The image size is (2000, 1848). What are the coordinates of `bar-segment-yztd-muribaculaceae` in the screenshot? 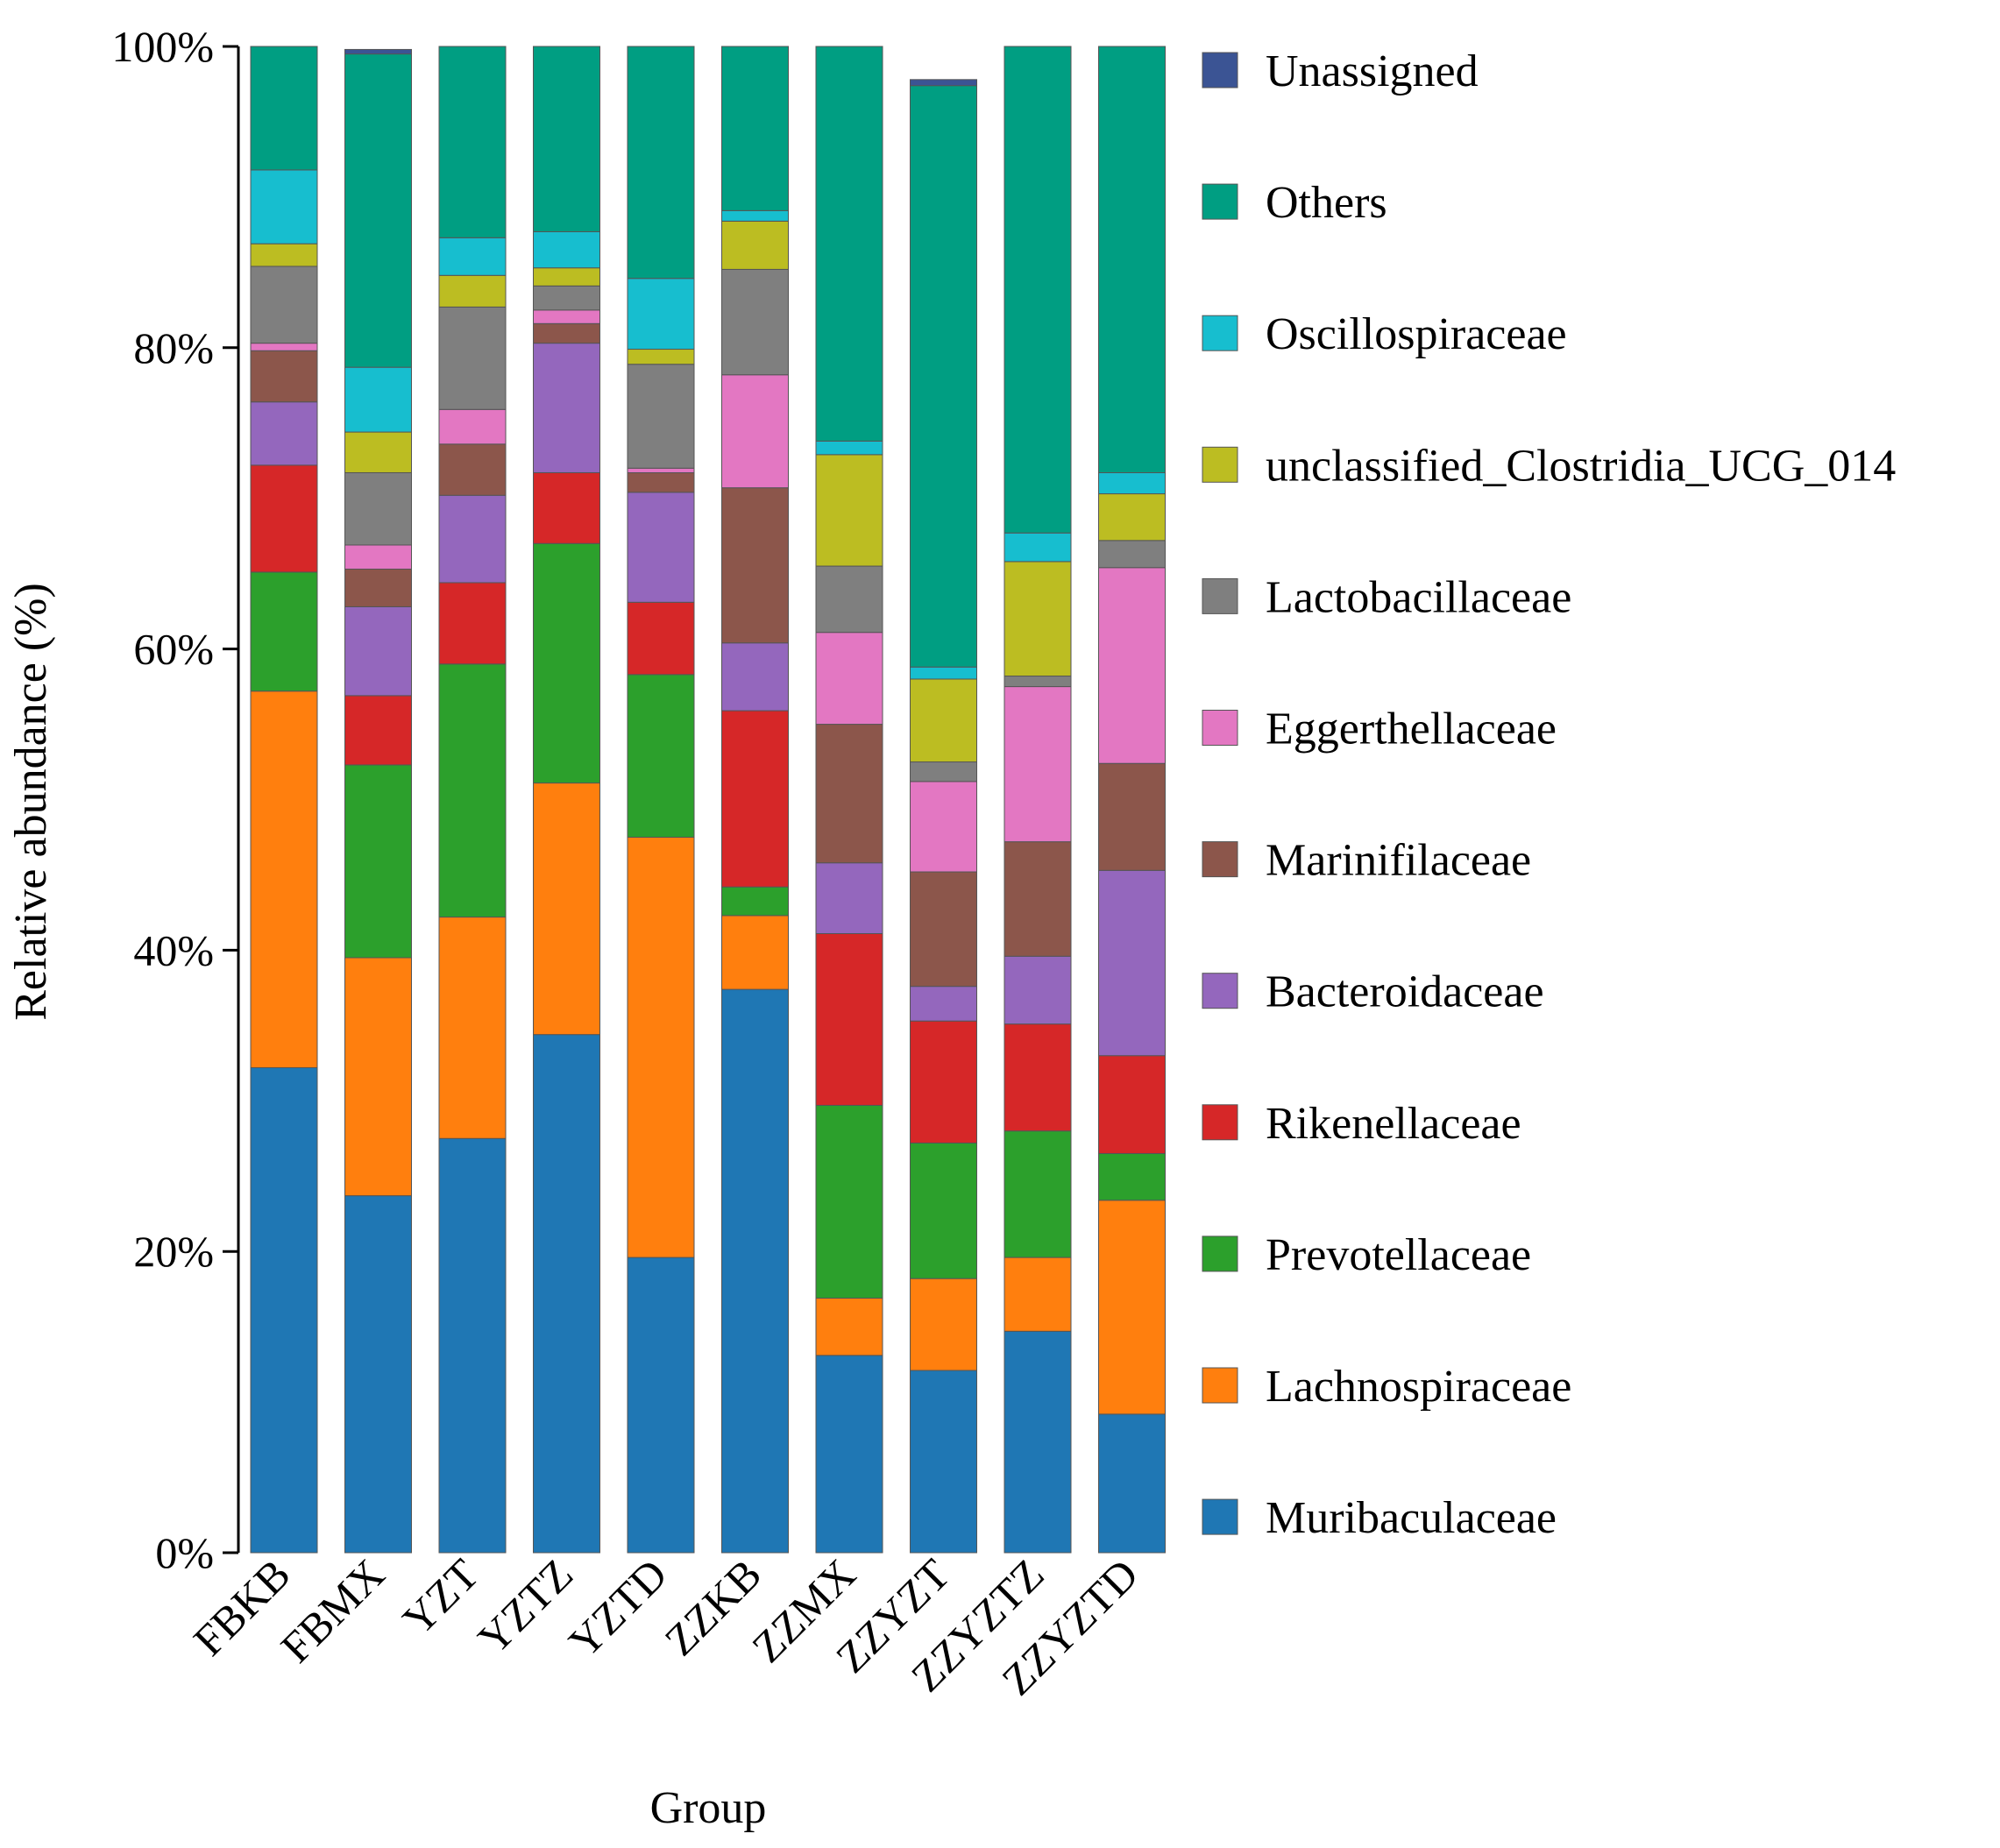 It's located at (661, 1405).